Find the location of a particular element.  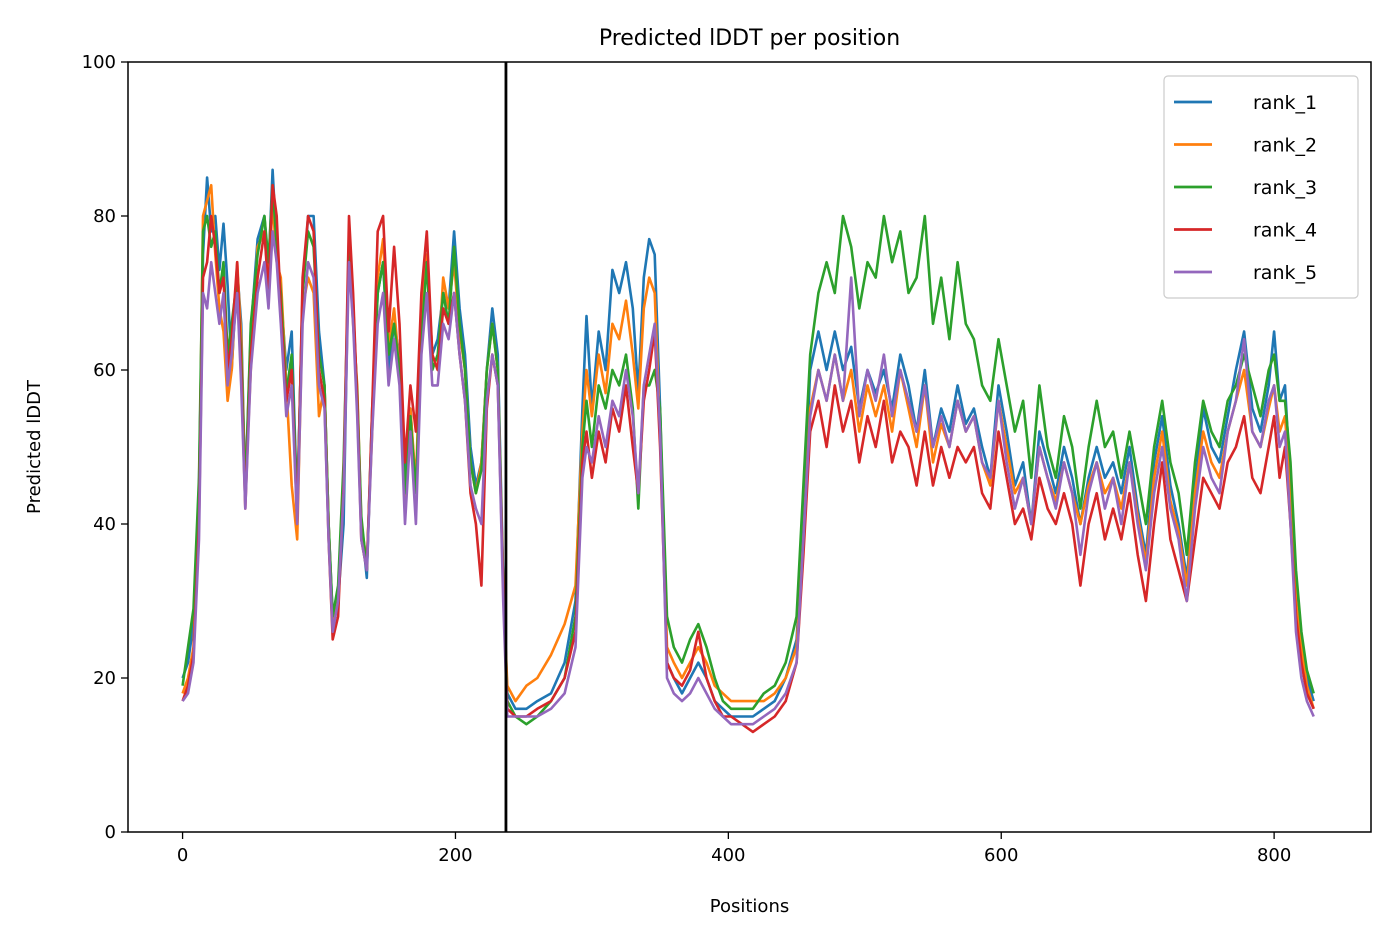

x-tick-label: 400 is located at coordinates (728, 855).